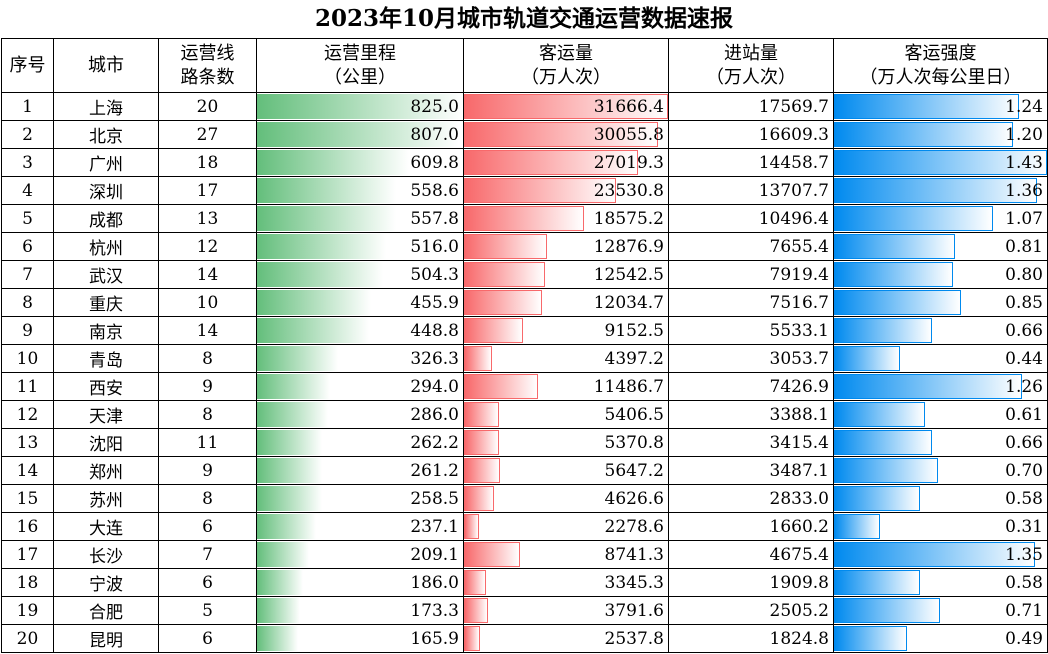 The image size is (1048, 654). I want to click on cell-ridership: 4397.2, so click(566, 358).